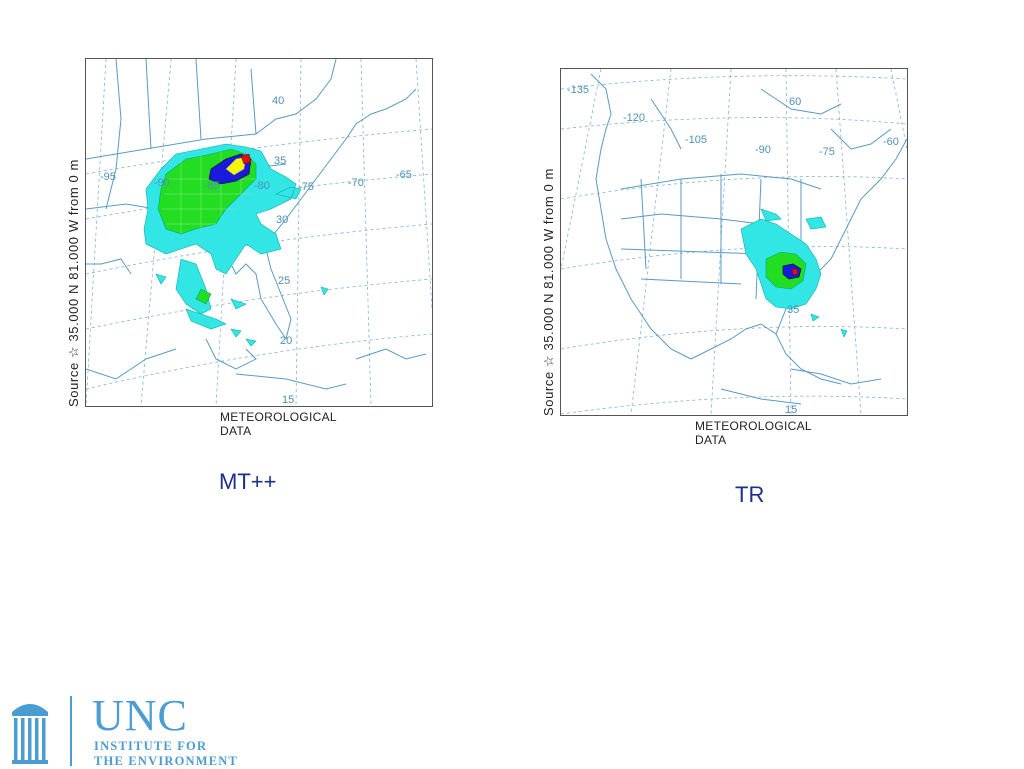  What do you see at coordinates (795, 272) in the screenshot?
I see `plume-red-tr` at bounding box center [795, 272].